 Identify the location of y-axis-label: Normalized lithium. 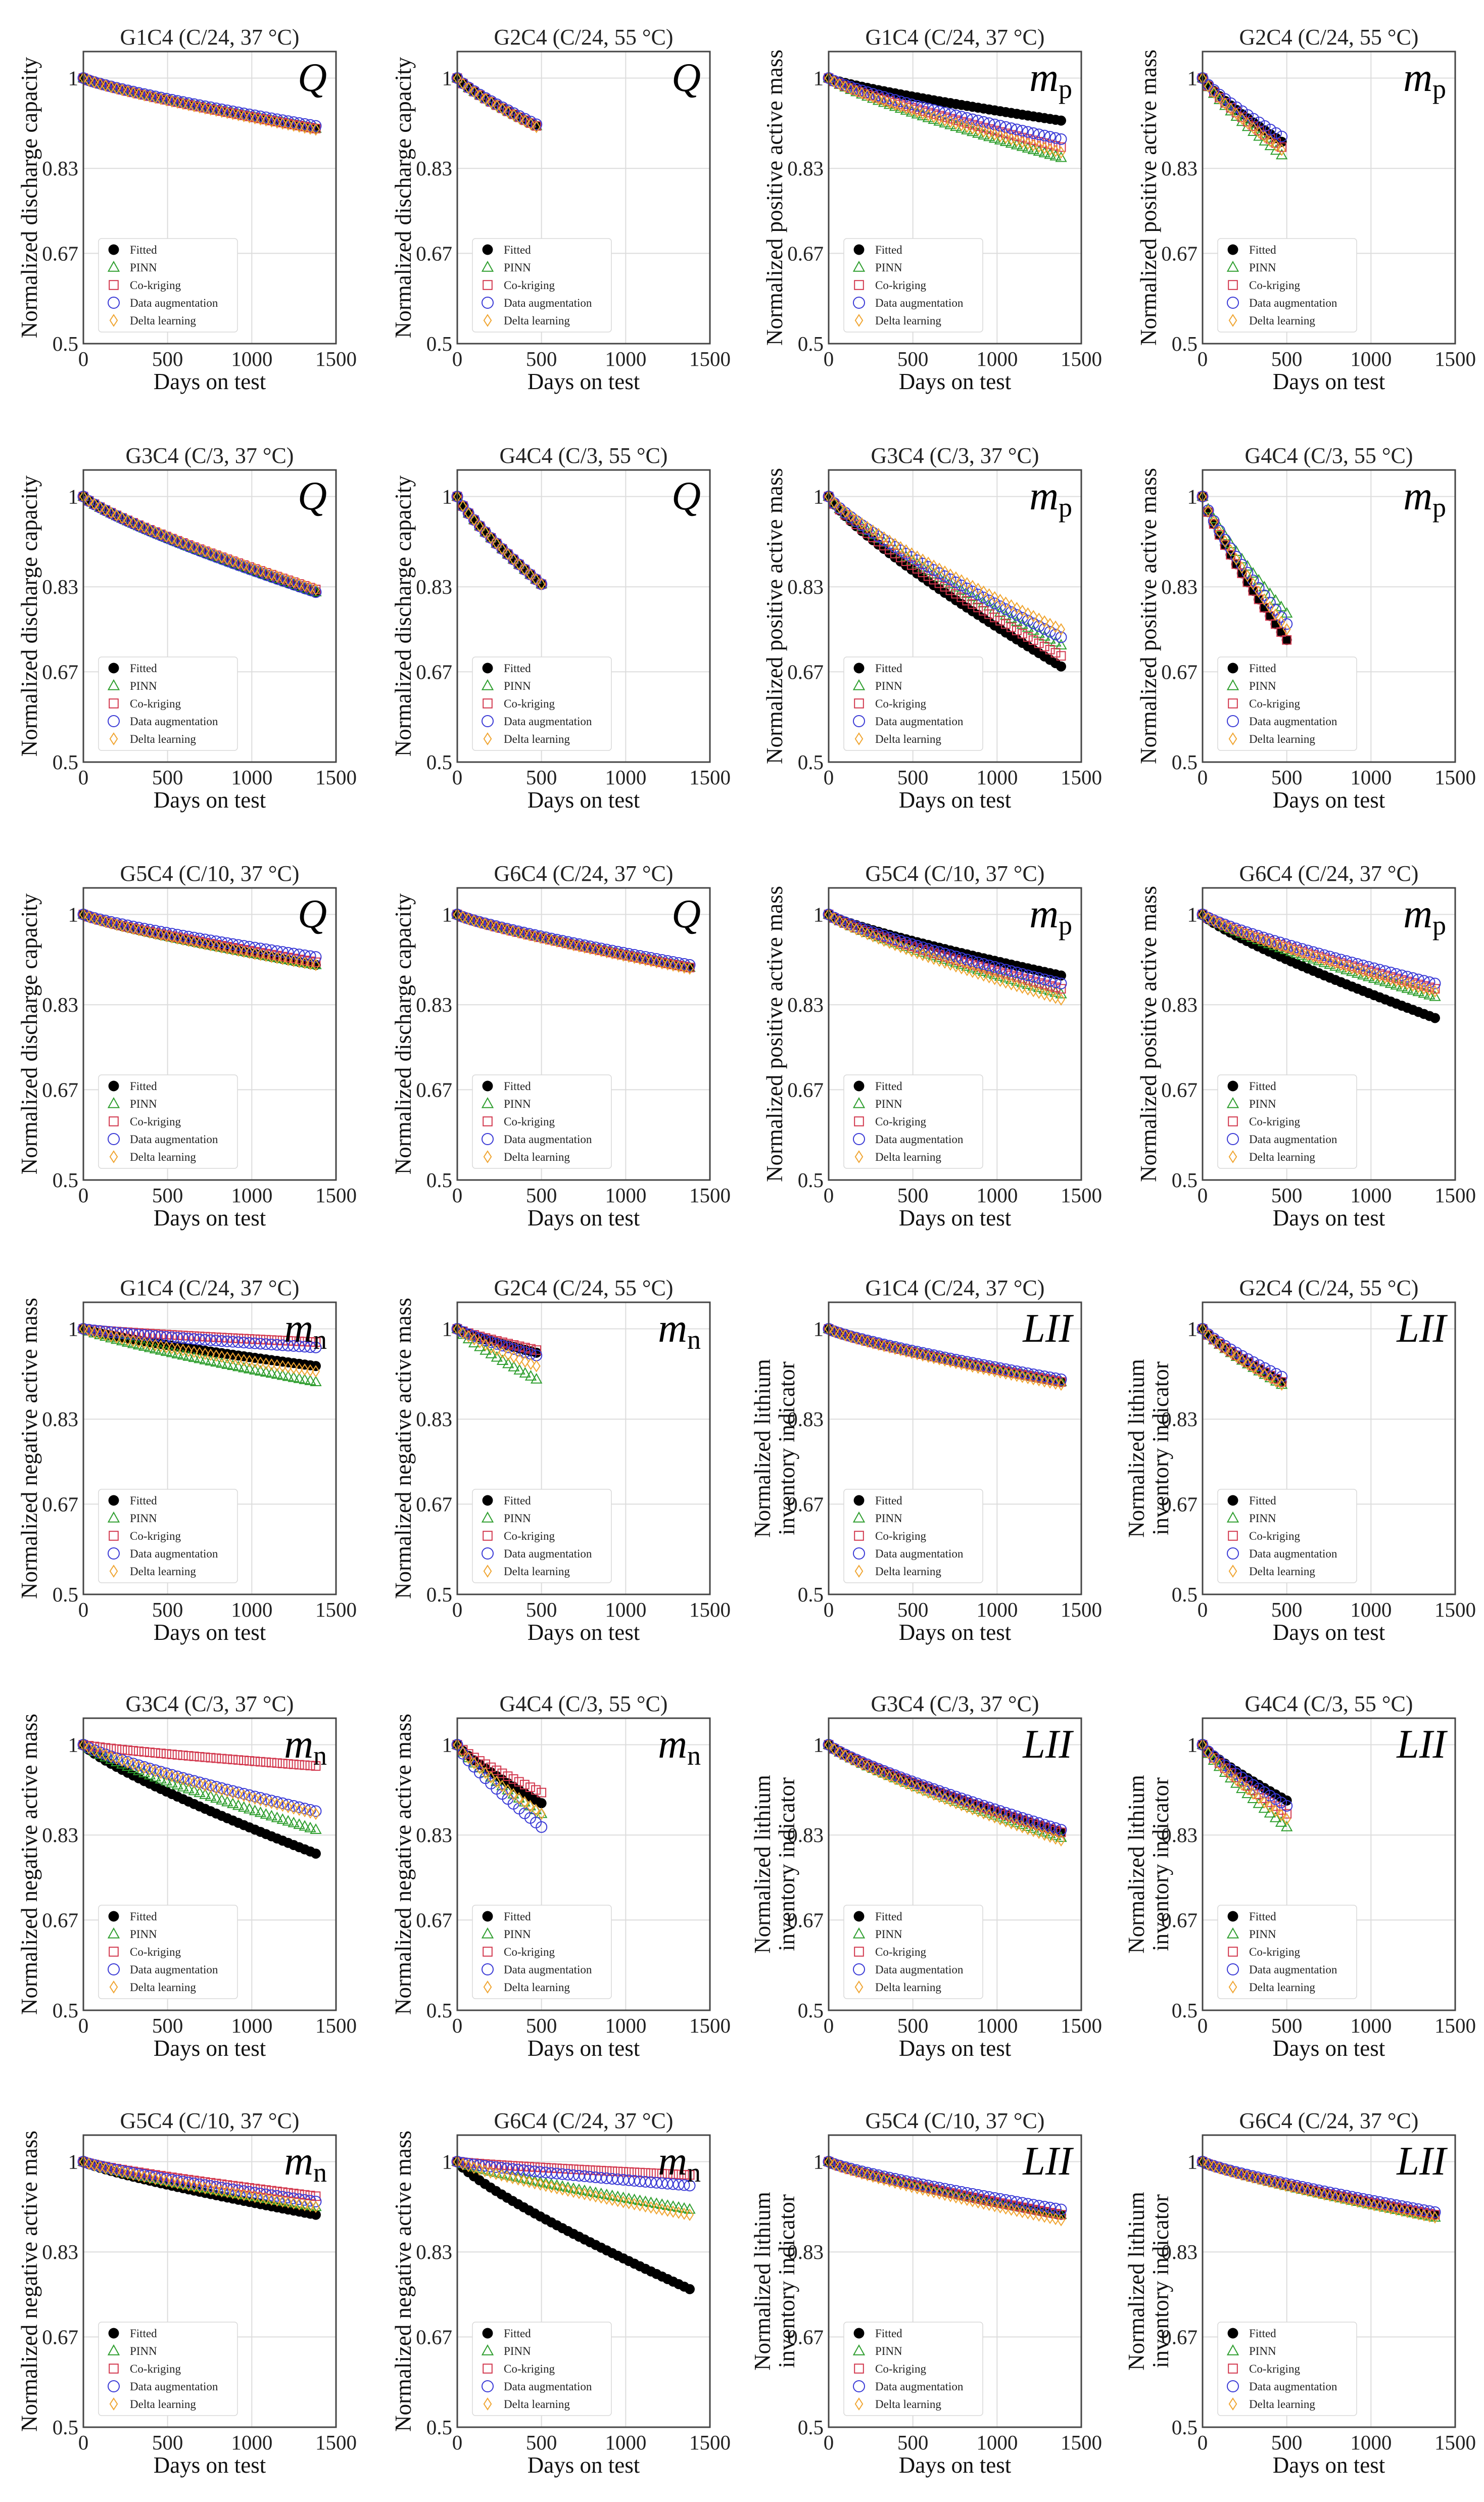
(1137, 1448).